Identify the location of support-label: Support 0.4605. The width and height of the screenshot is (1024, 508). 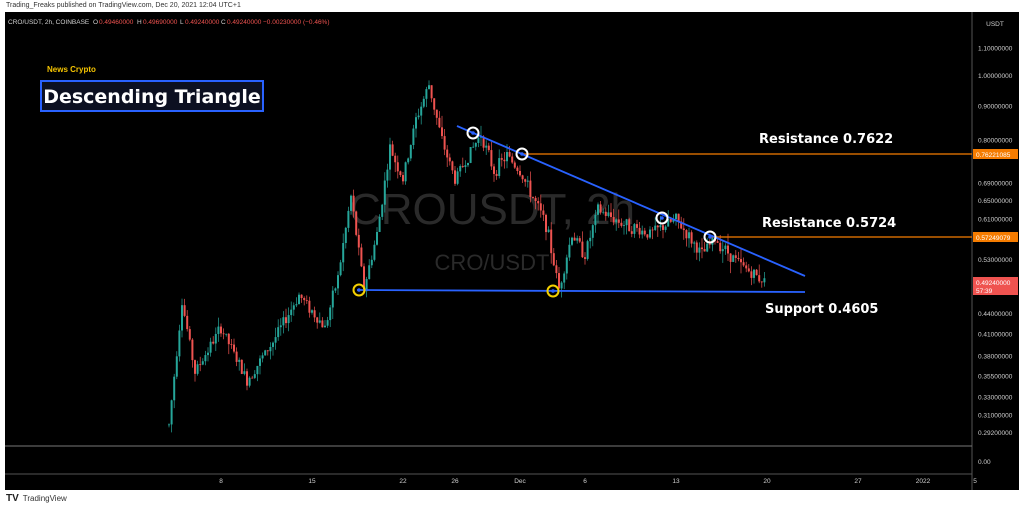
(821, 309).